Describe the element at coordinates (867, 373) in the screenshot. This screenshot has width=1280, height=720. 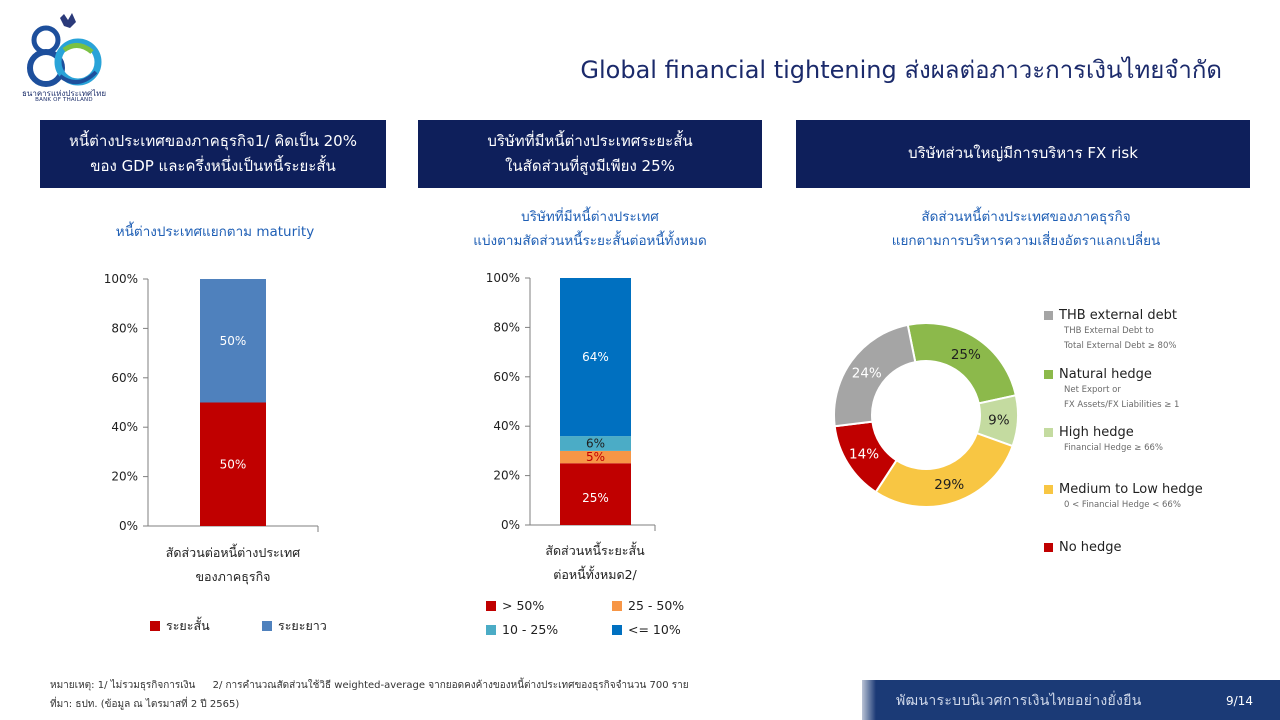
I see `donut-data-label: 24%` at that location.